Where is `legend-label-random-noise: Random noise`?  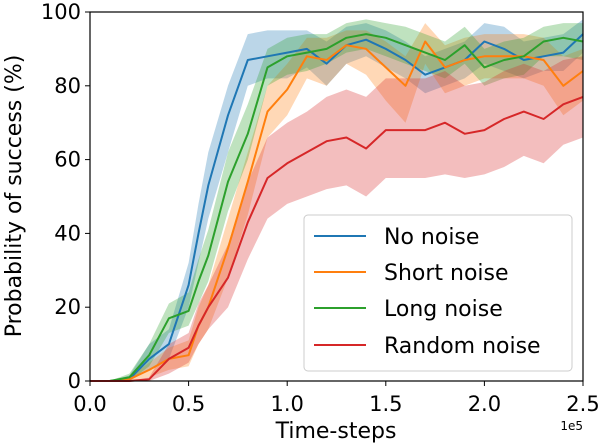 legend-label-random-noise: Random noise is located at coordinates (462, 346).